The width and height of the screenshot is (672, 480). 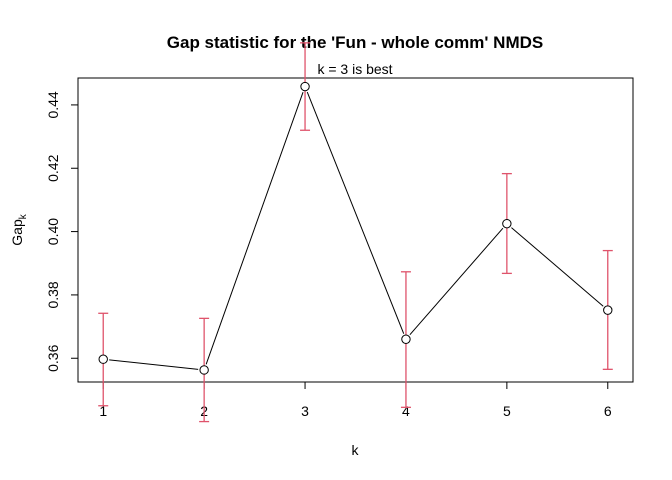 I want to click on y-tick-label: 0.40, so click(x=53, y=231).